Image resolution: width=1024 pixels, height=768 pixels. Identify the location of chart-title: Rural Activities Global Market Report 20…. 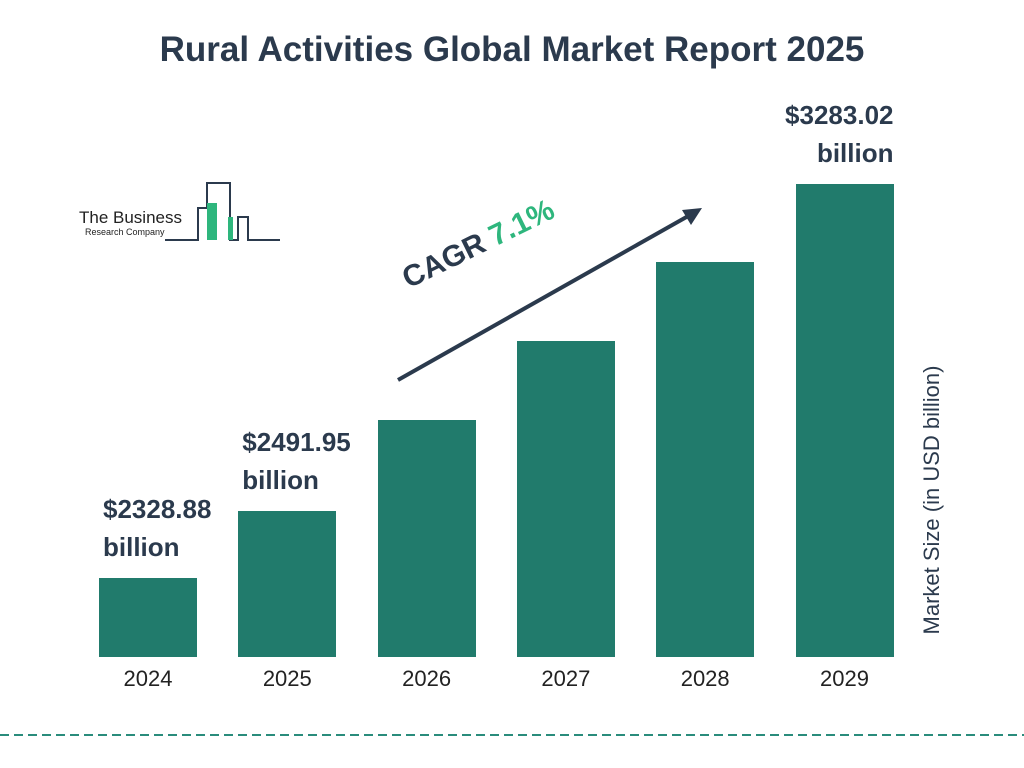
(512, 49).